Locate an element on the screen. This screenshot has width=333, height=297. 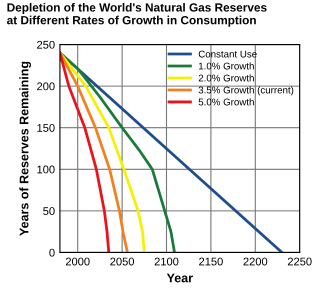
legend-label: 2.0% Growth is located at coordinates (226, 78).